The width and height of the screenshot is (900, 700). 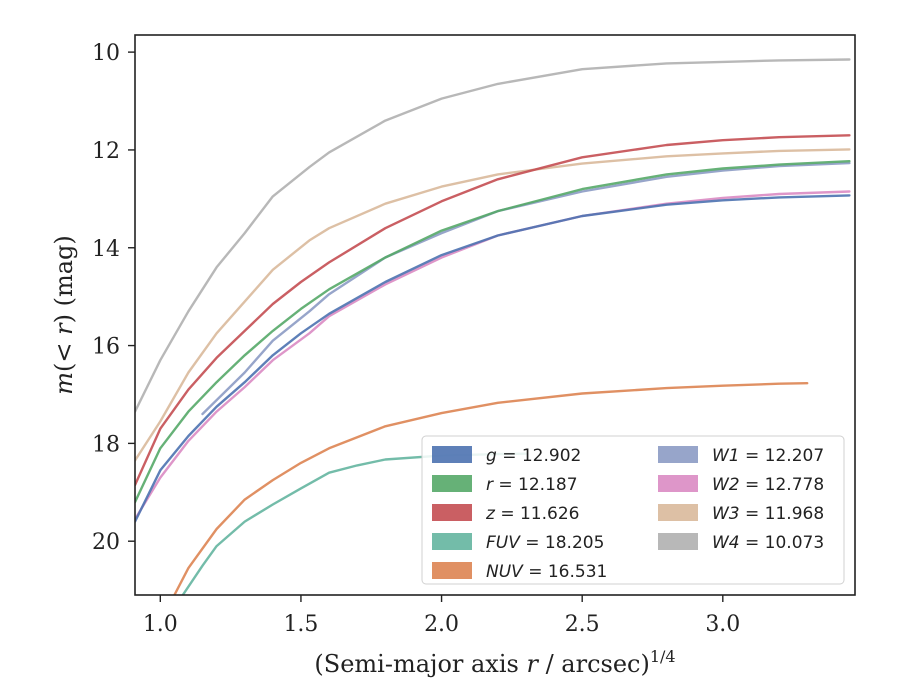 I want to click on legend-swatch-g, so click(x=452, y=454).